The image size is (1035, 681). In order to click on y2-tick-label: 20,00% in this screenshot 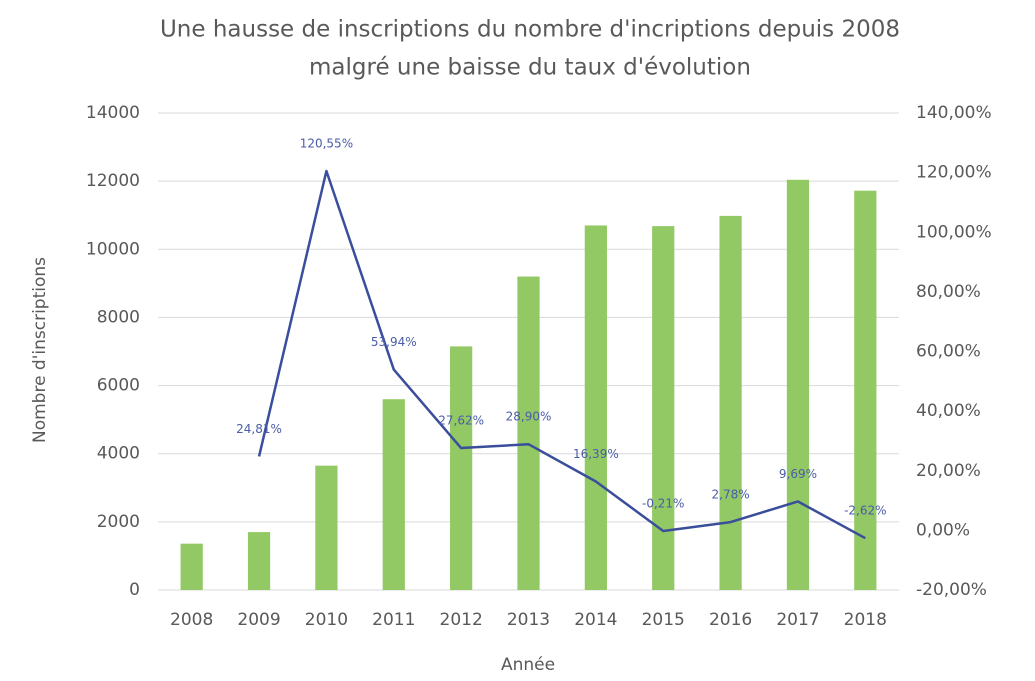, I will do `click(948, 471)`.